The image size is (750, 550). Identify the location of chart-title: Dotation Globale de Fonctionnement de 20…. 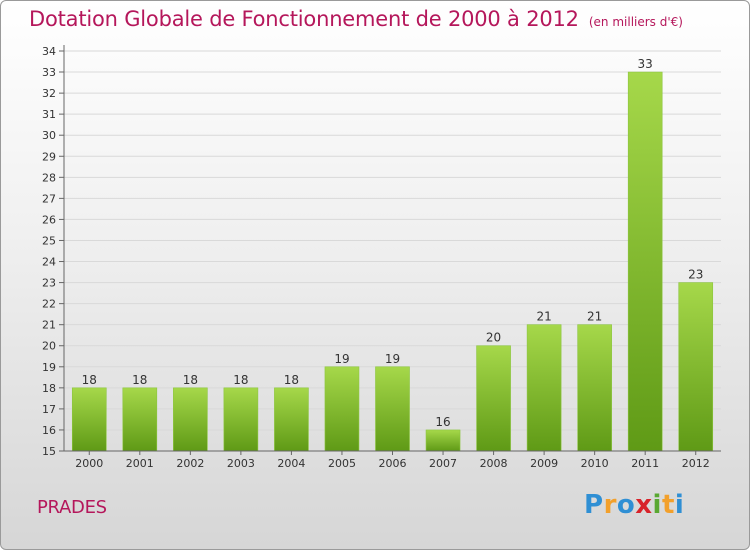
(304, 19).